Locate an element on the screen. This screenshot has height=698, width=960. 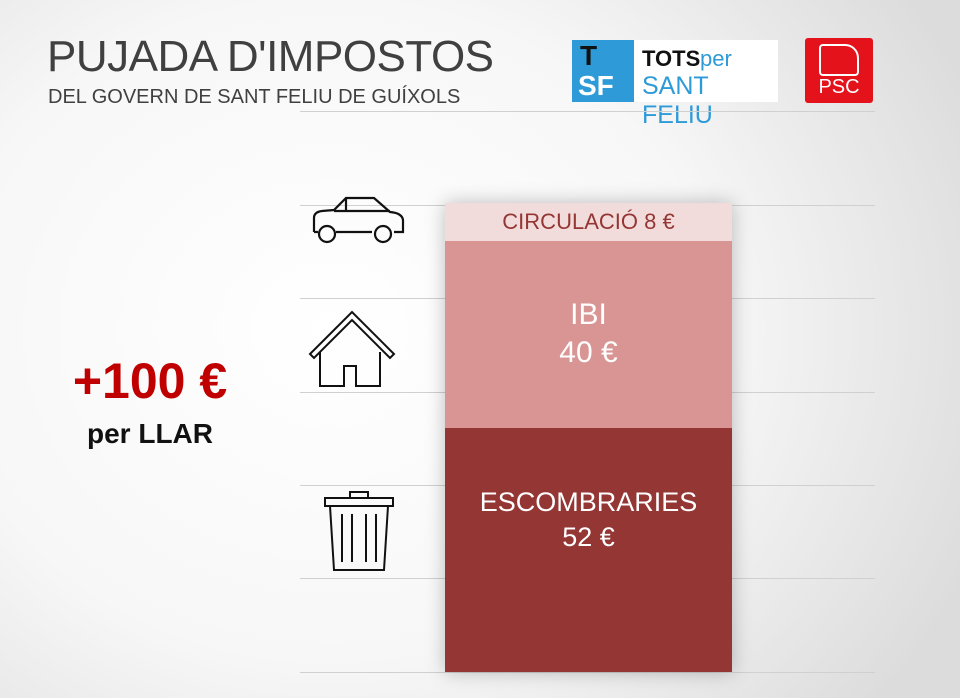
total-label: per LLAR is located at coordinates (150, 433).